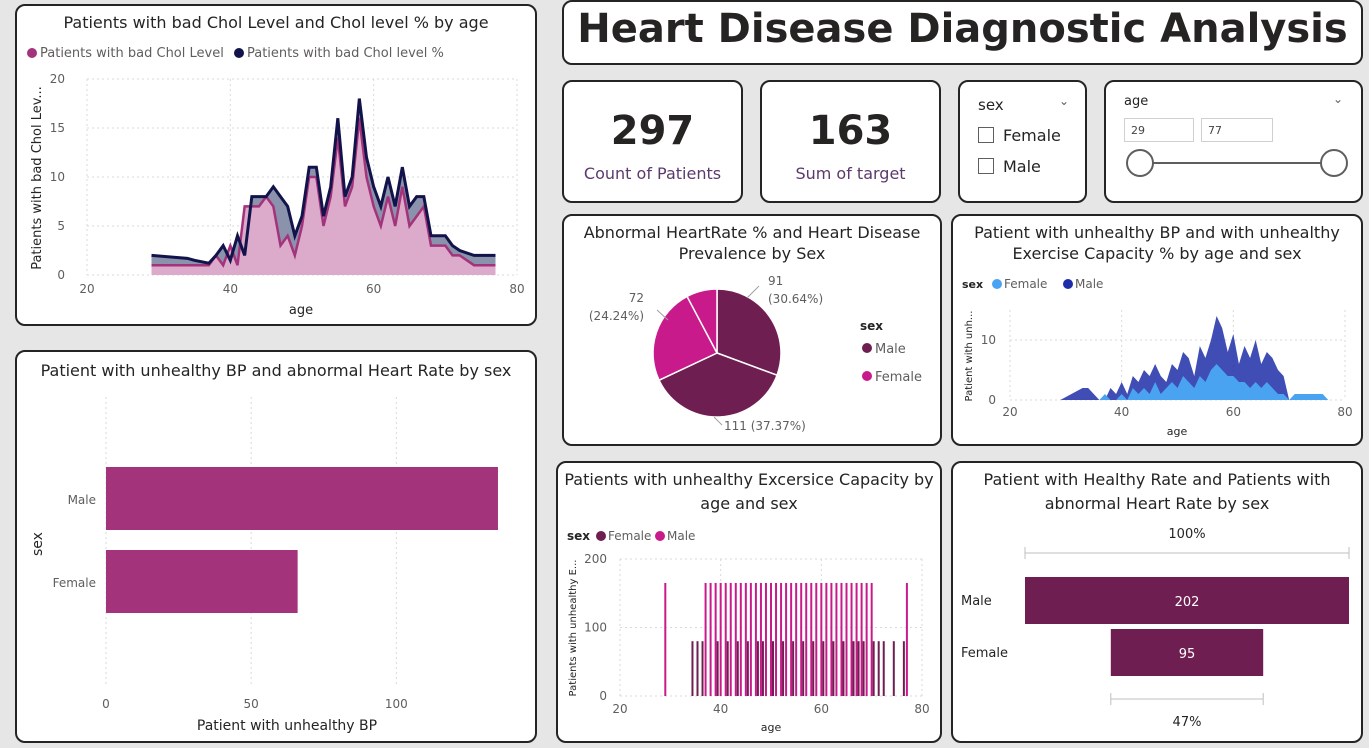  Describe the element at coordinates (1234, 165) in the screenshot. I see `age-range-slider` at that location.